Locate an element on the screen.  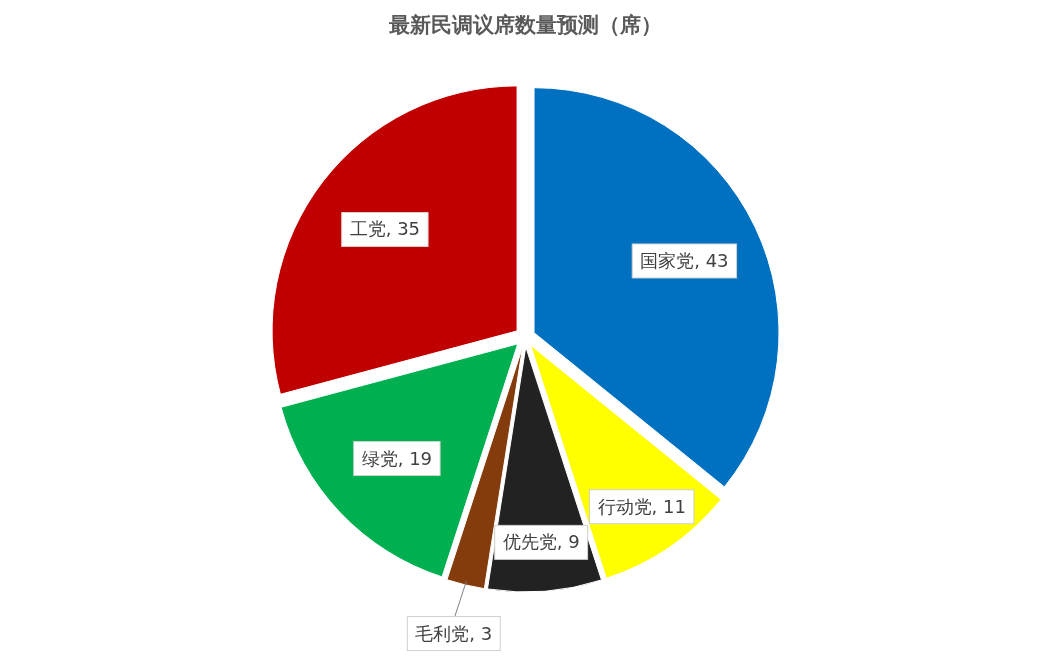
title: 最新民调议席数量预测（席） is located at coordinates (525, 25).